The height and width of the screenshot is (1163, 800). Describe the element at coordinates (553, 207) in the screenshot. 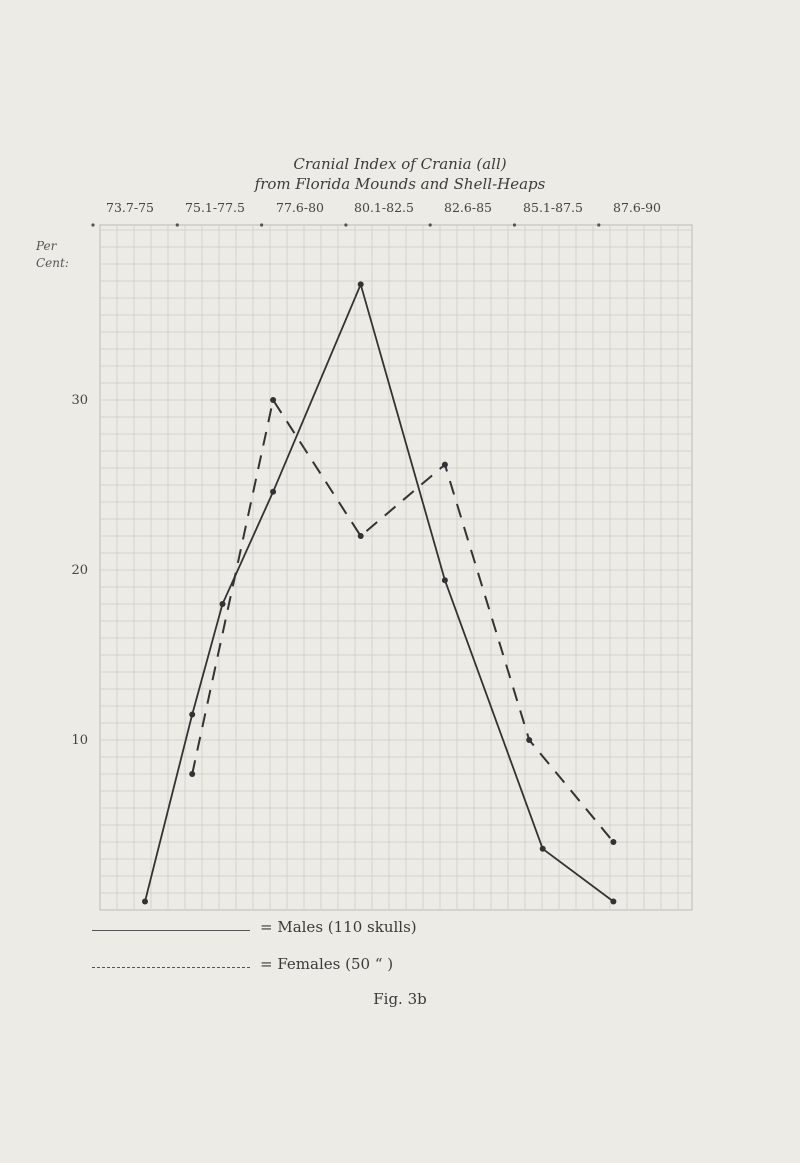

I see `category-label-6: 85.1-87.5` at that location.